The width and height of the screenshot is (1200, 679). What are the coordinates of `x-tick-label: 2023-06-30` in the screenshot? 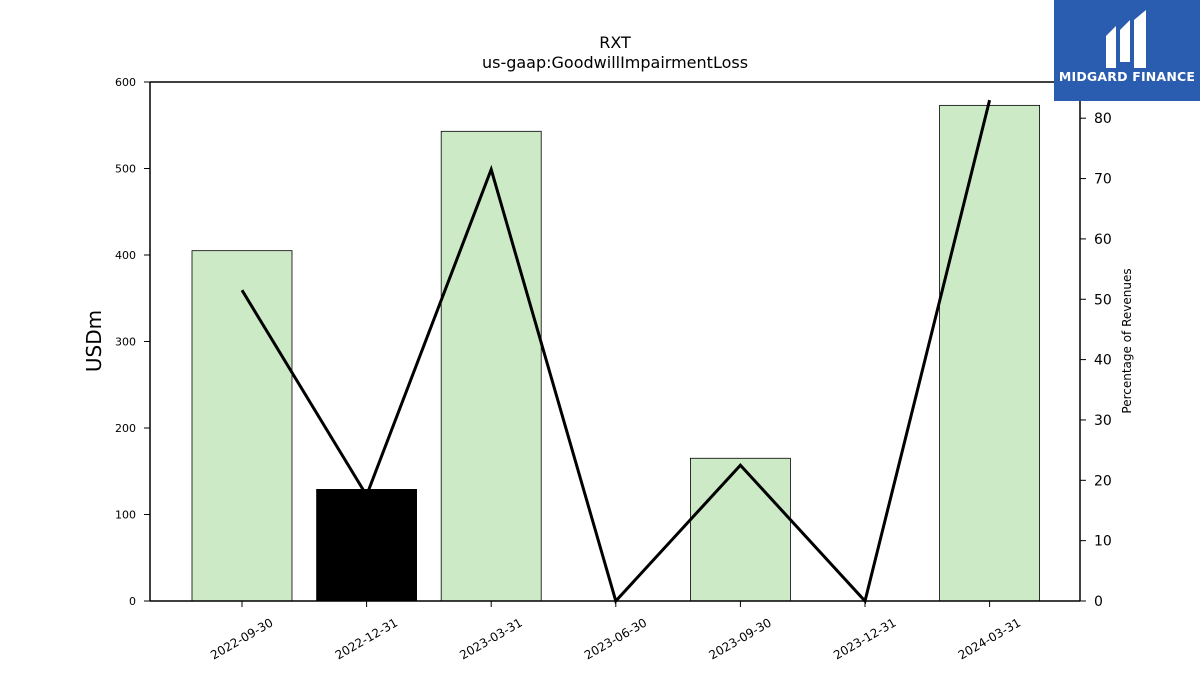 It's located at (615, 638).